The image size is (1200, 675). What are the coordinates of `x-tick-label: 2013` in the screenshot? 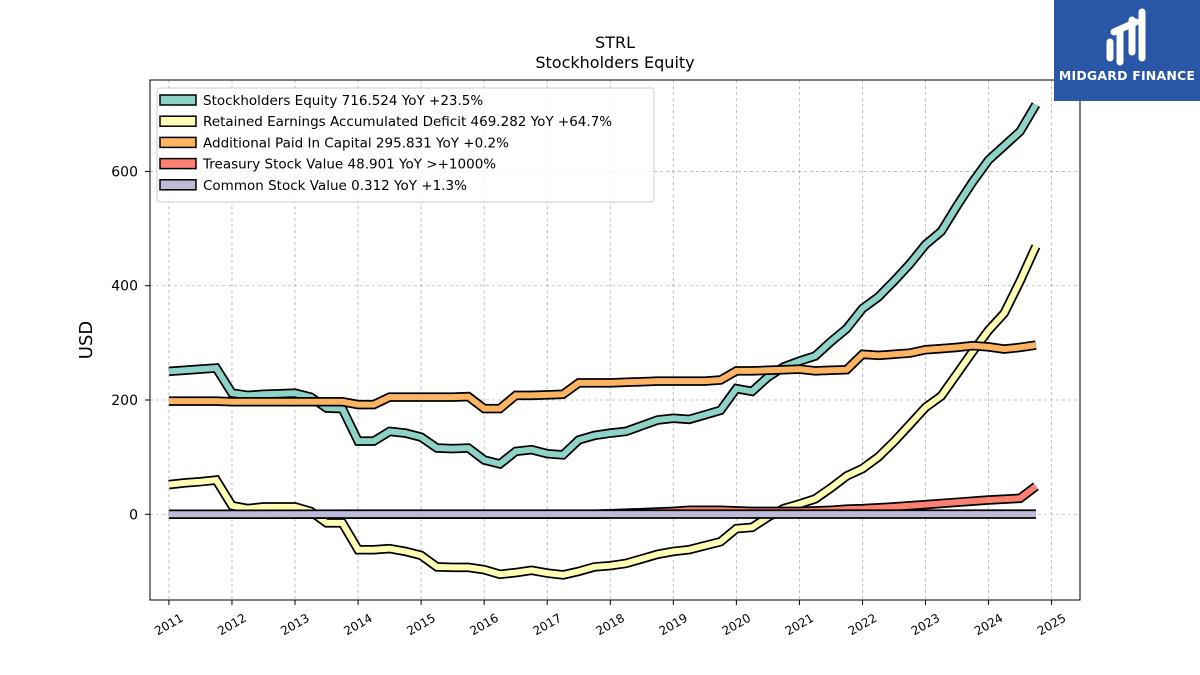 It's located at (294, 624).